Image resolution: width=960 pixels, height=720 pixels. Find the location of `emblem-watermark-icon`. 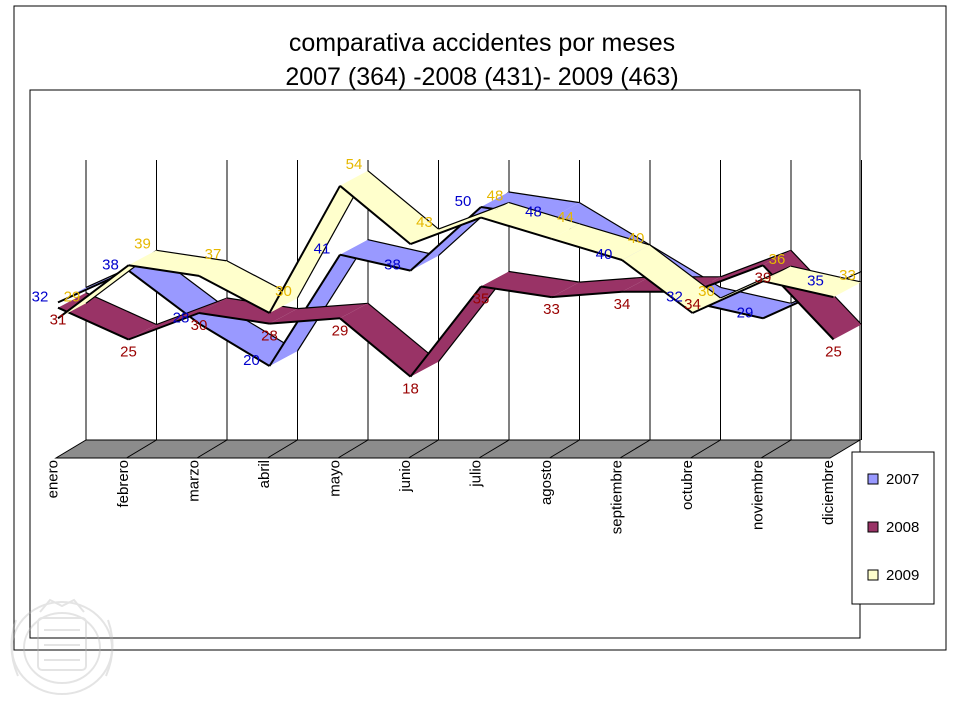

emblem-watermark-icon is located at coordinates (62, 646).